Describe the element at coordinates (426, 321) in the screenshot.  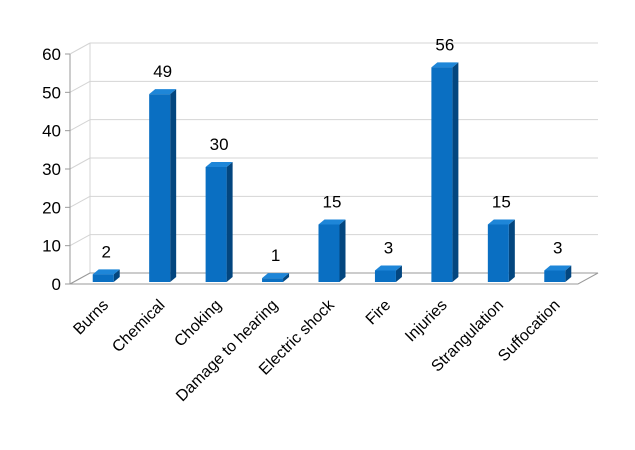
I see `x-tick-label: Injuries` at that location.